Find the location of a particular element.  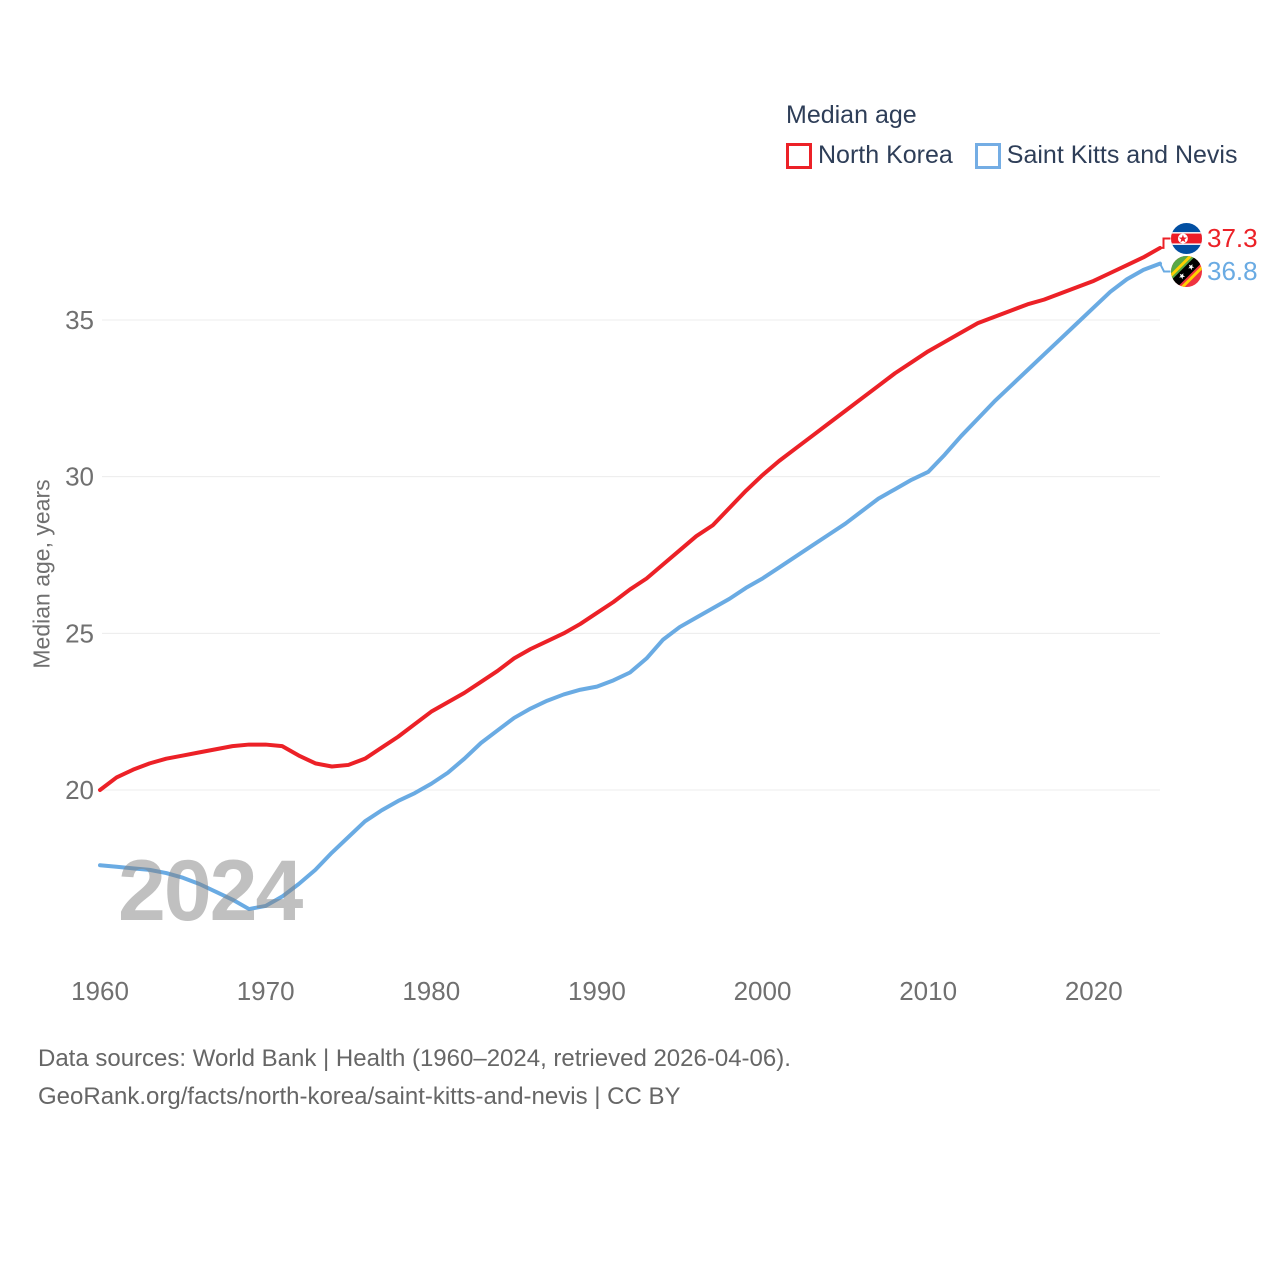

north-korea-flag-icon is located at coordinates (1186, 238).